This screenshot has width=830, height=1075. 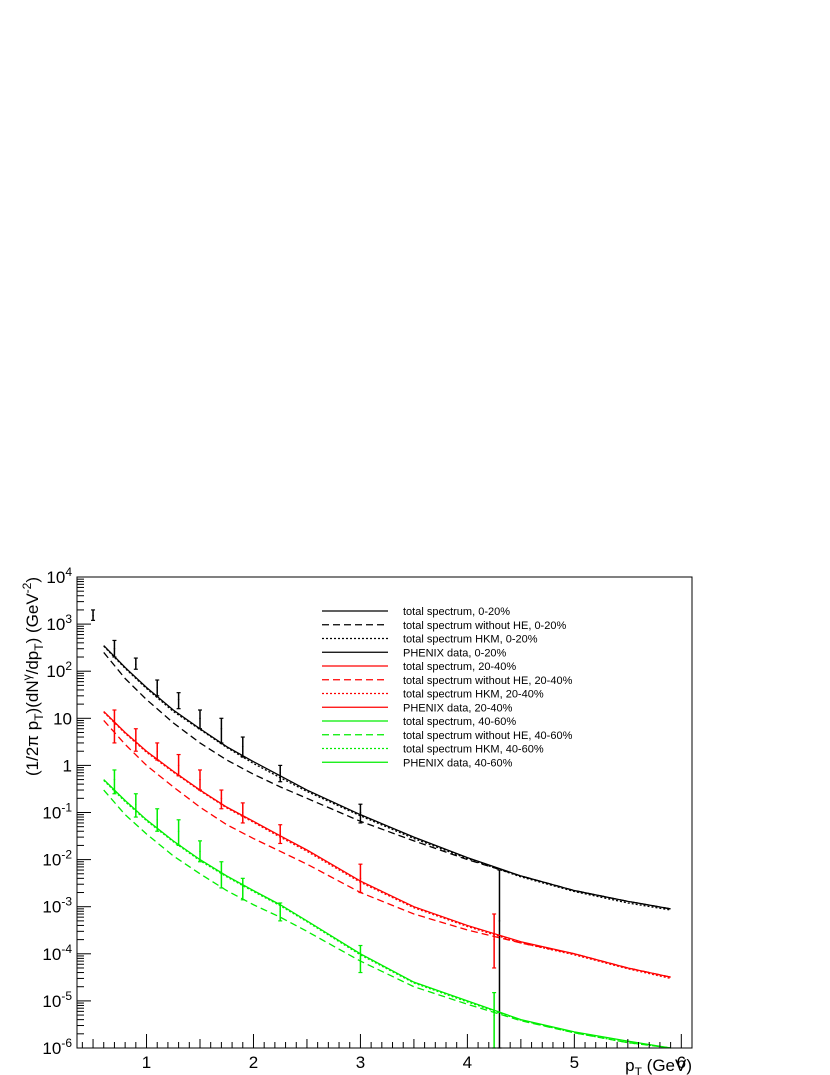 I want to click on legend-item-total-spectrum-40-60: total spectrum, 40-60%, so click(x=419, y=722).